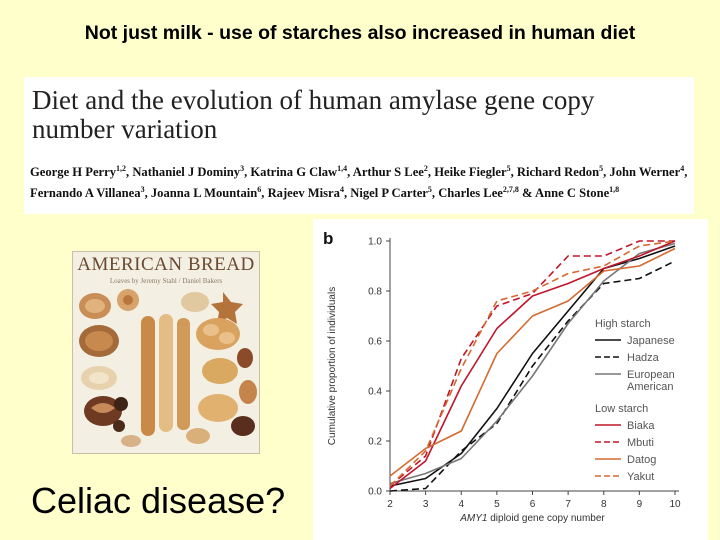  Describe the element at coordinates (640, 504) in the screenshot. I see `x-tick-label: 9` at that location.